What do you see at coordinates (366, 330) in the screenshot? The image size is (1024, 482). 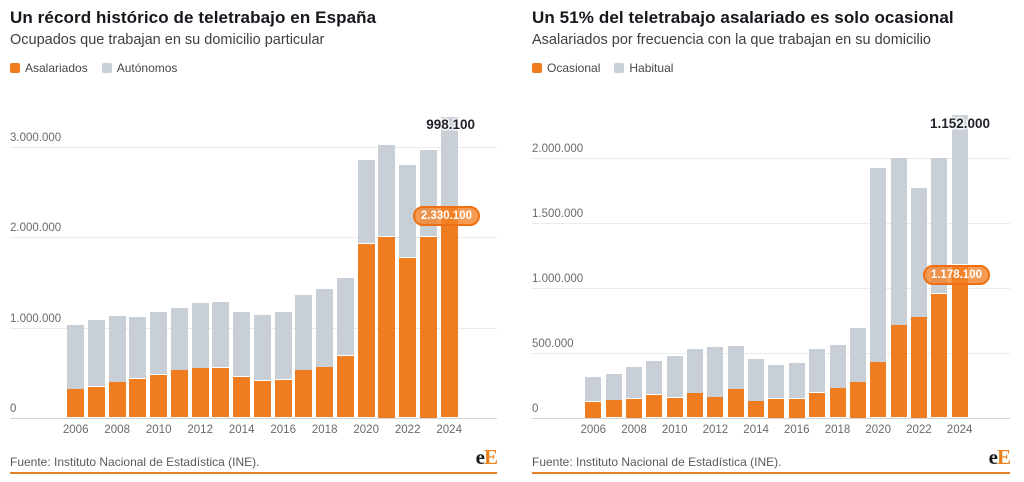 I see `bar-segment-2020-asalariados` at bounding box center [366, 330].